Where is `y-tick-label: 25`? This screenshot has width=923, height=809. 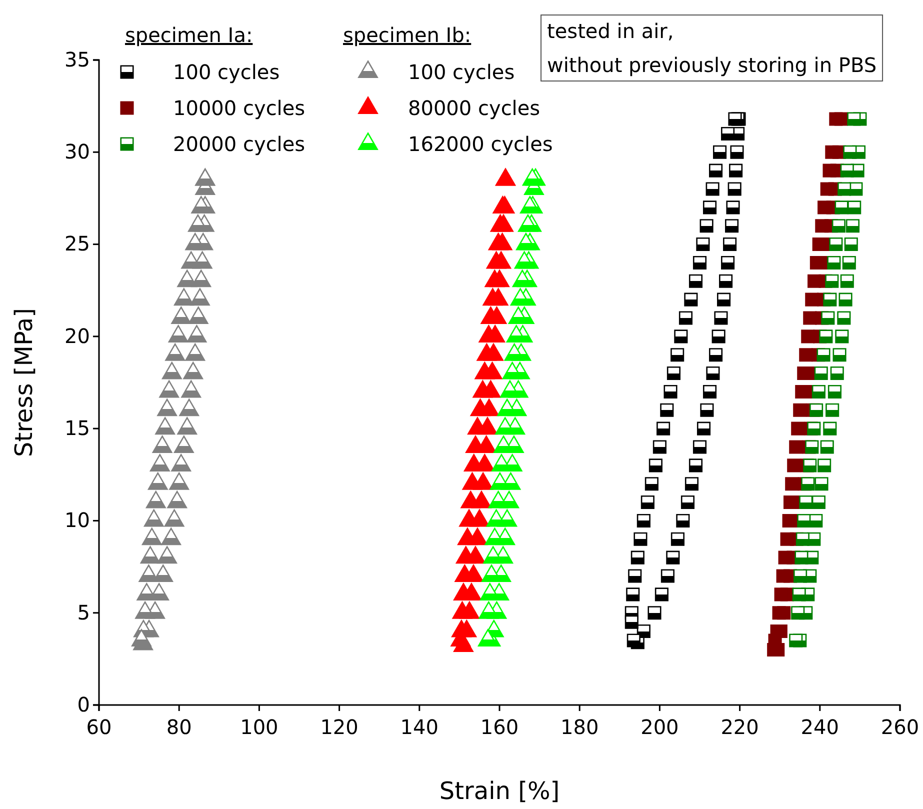
y-tick-label: 25 is located at coordinates (77, 244).